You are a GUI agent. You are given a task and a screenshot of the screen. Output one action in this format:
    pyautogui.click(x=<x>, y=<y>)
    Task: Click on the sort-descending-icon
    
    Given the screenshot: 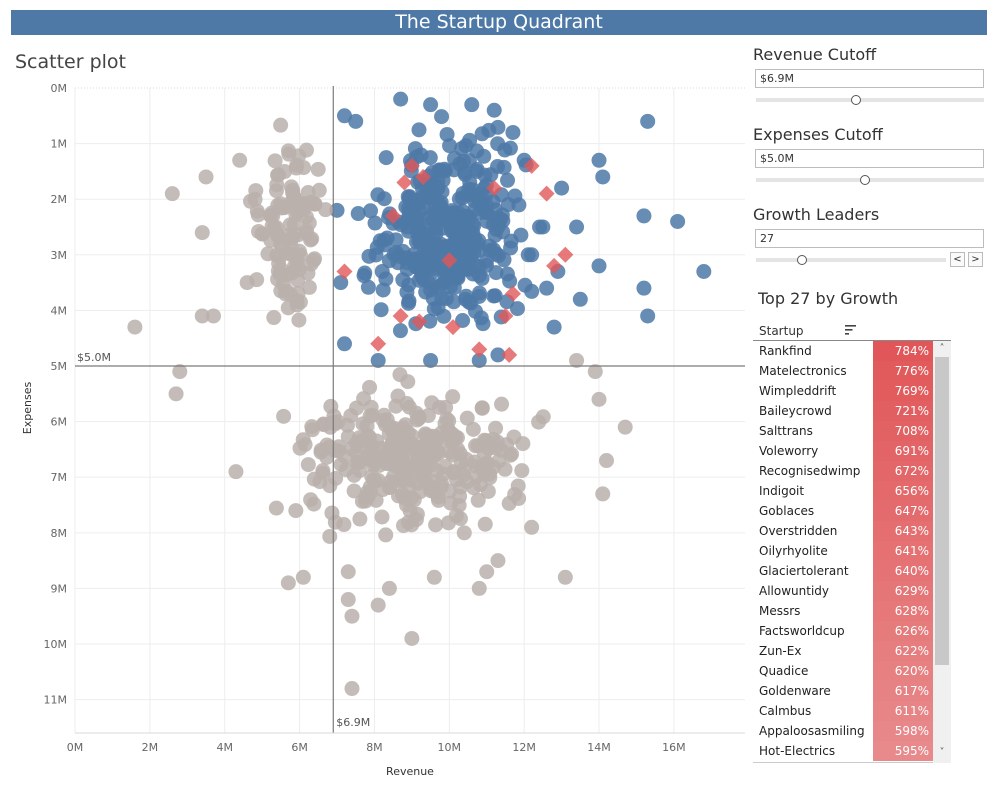 What is the action you would take?
    pyautogui.click(x=851, y=330)
    